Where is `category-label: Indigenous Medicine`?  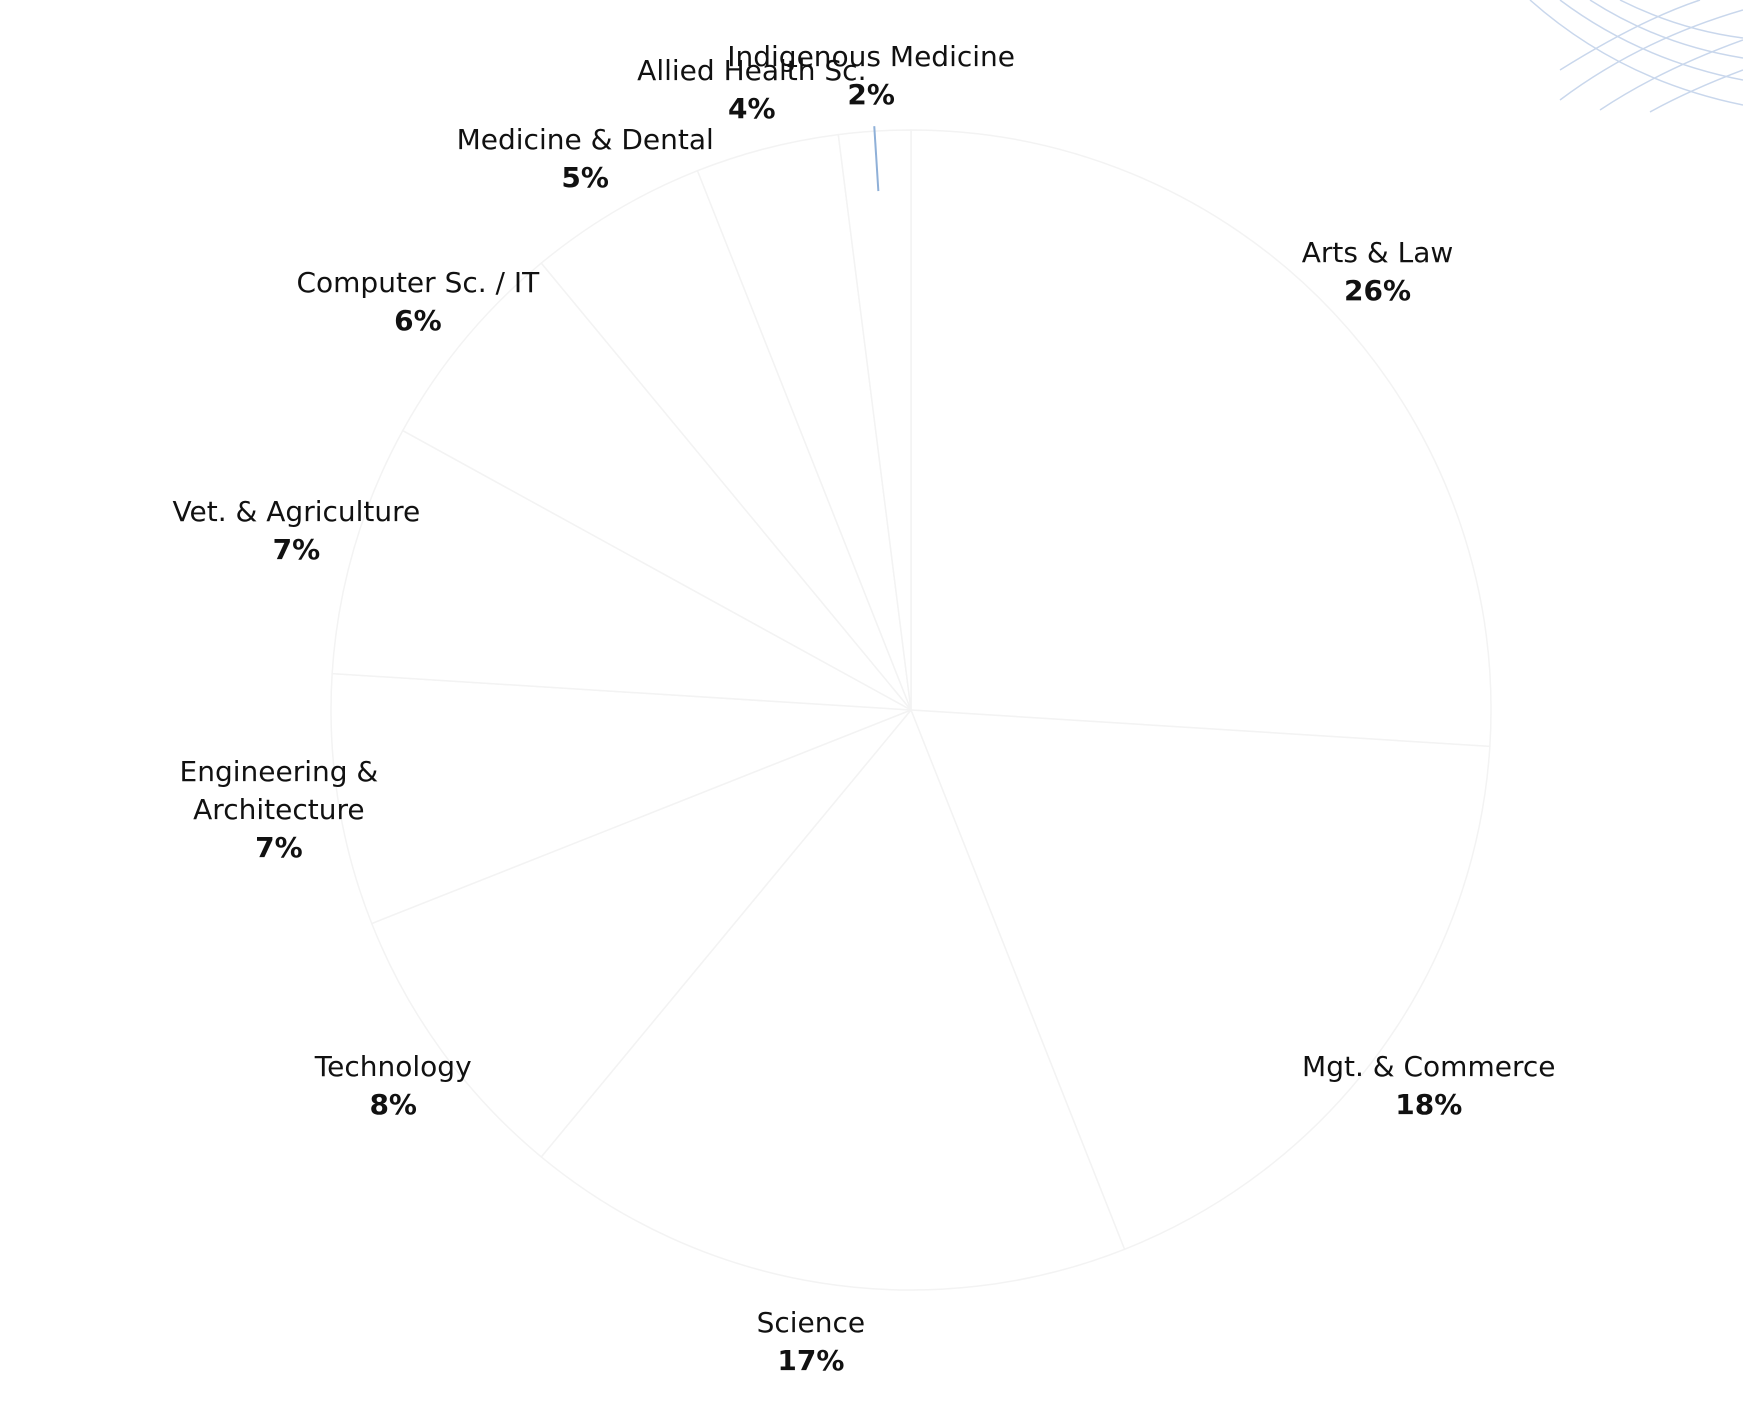
category-label: Indigenous Medicine is located at coordinates (871, 57).